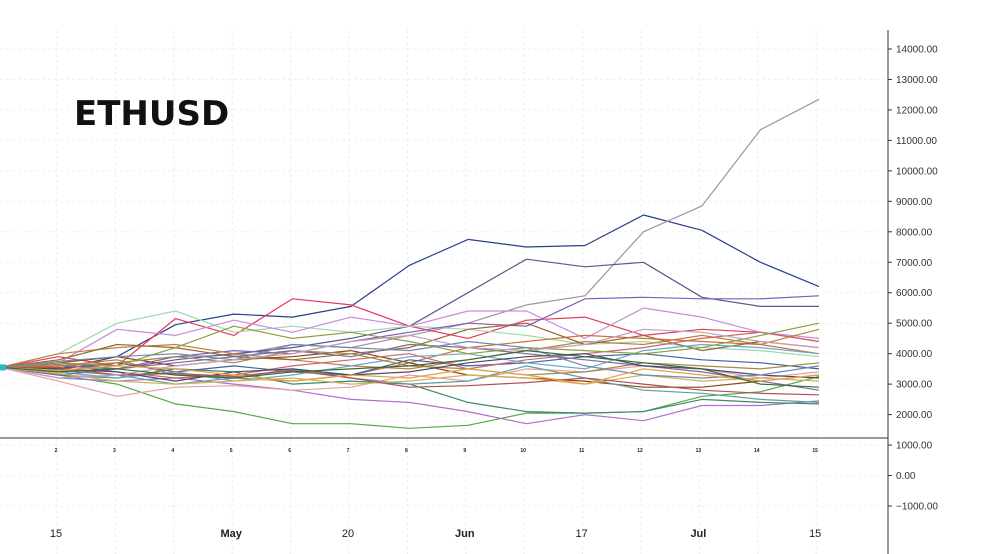 This screenshot has height=554, width=984. Describe the element at coordinates (916, 141) in the screenshot. I see `y-tick-label: 11000.00` at that location.